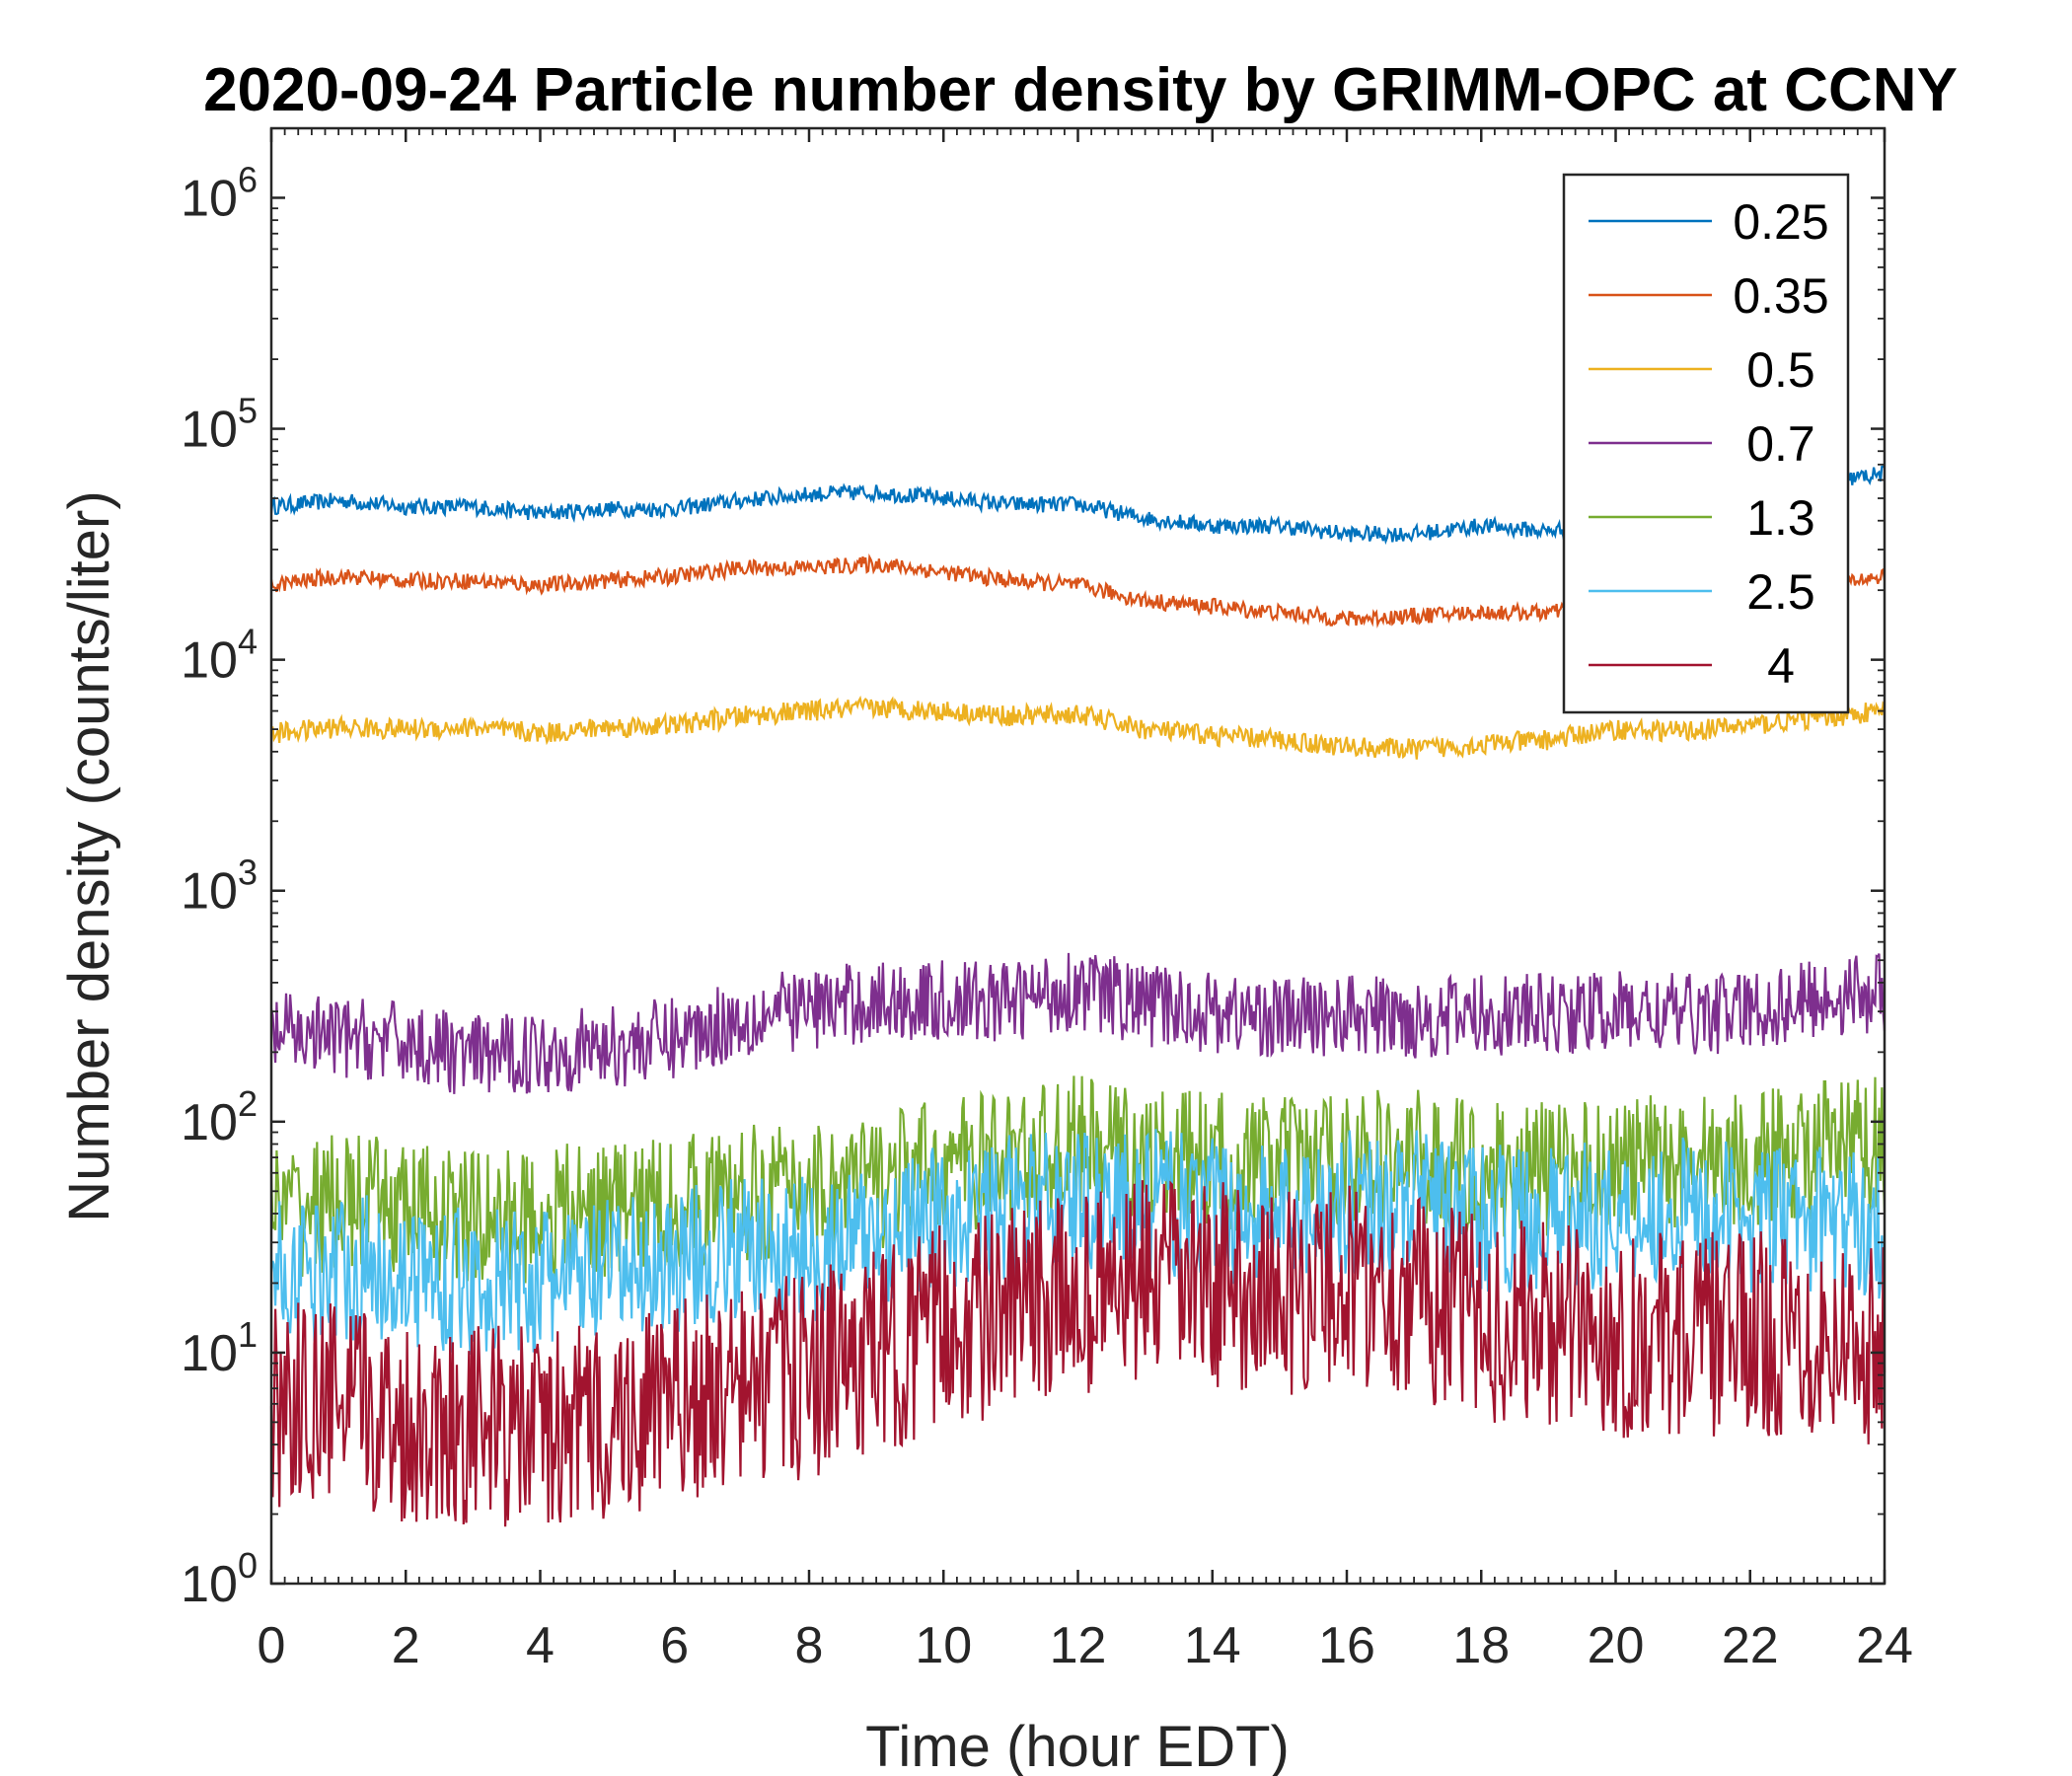  Describe the element at coordinates (1212, 1646) in the screenshot. I see `x-tick-label-7: 14` at that location.